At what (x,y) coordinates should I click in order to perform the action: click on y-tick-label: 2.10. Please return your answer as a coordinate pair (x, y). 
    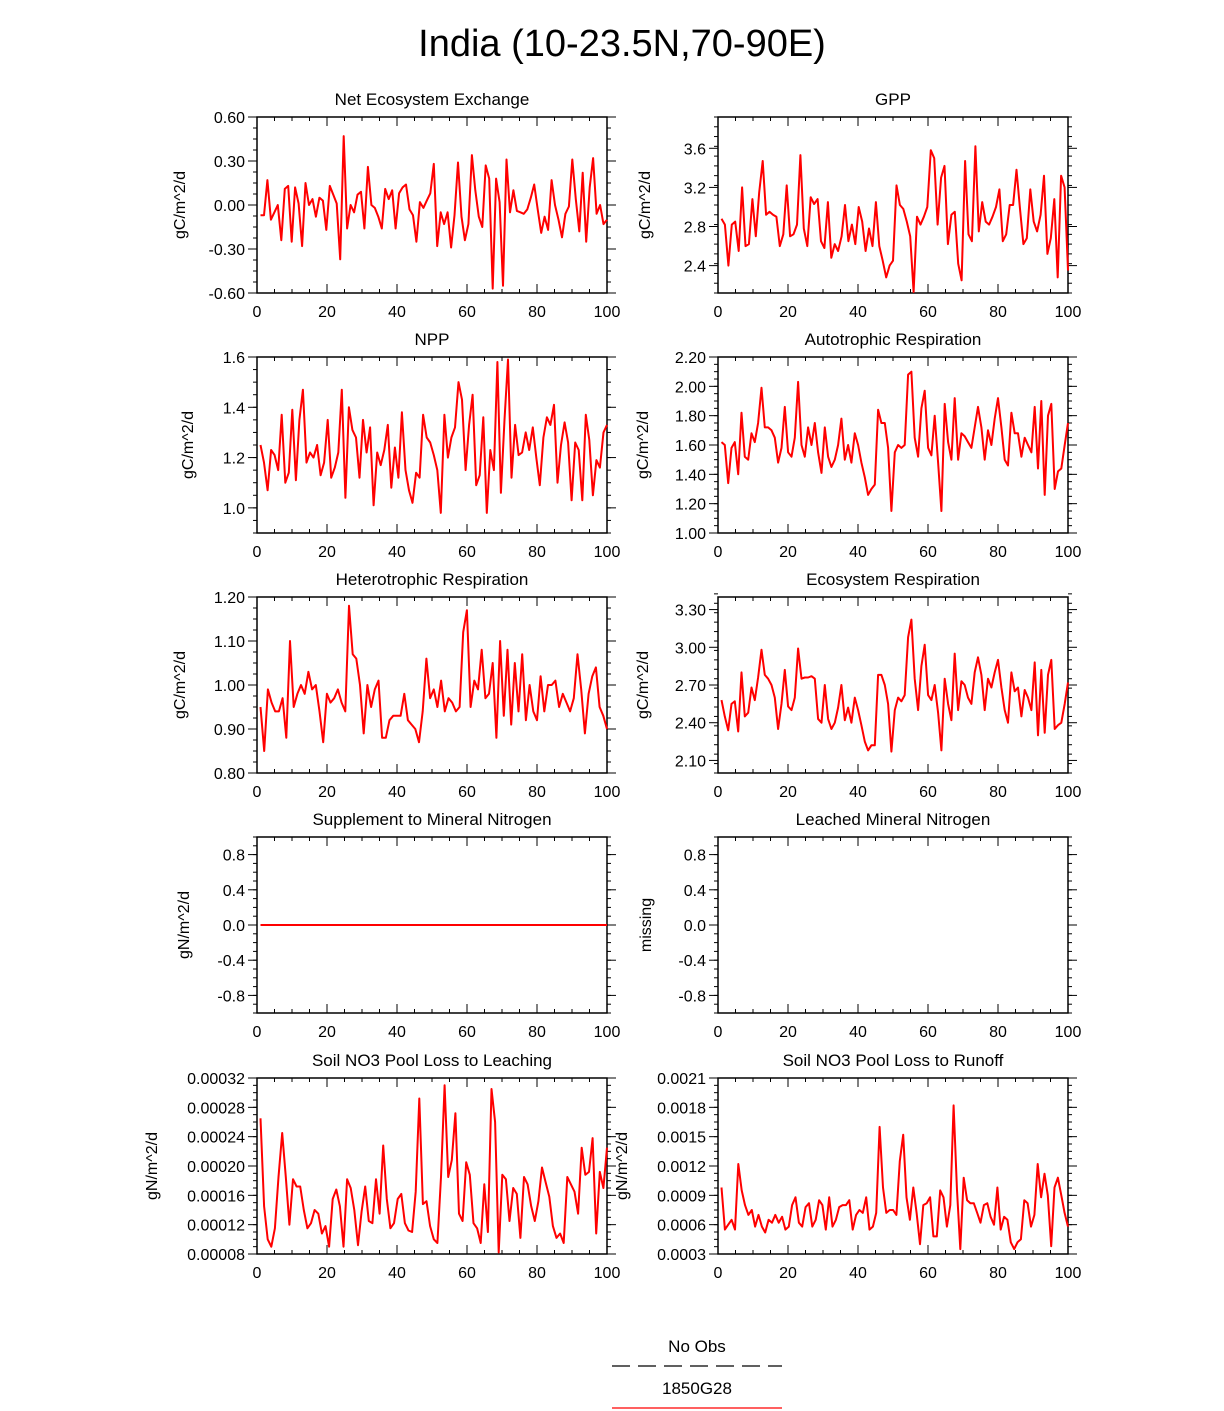
    Looking at the image, I should click on (690, 761).